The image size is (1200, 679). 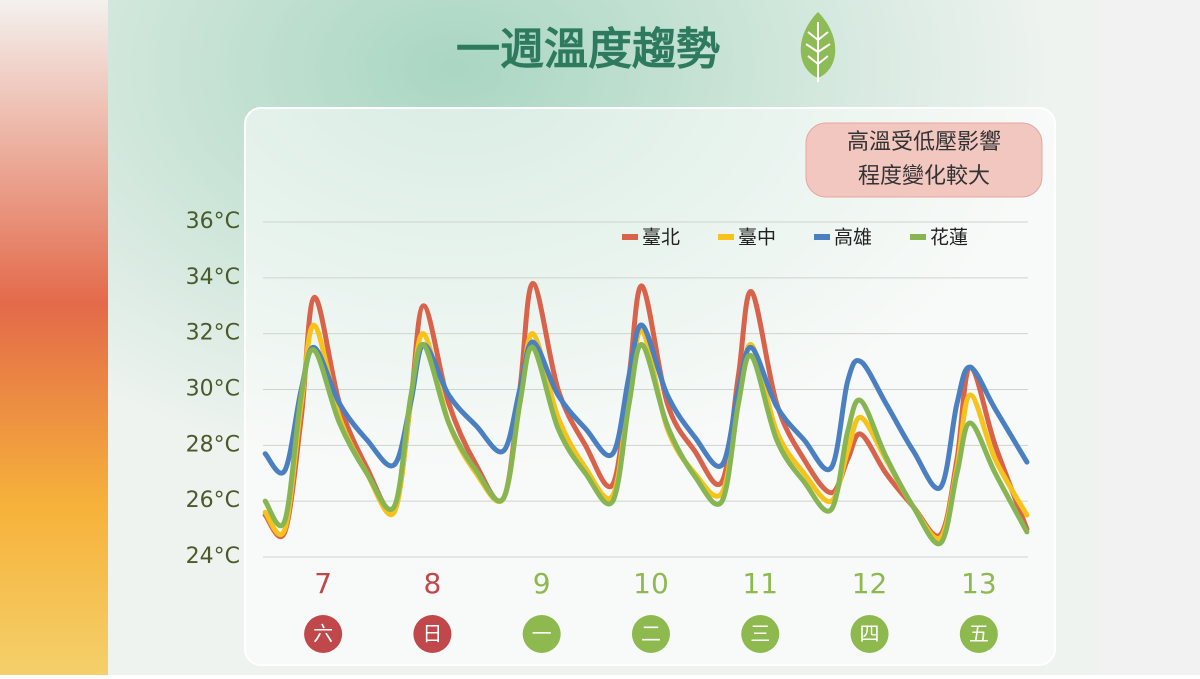 What do you see at coordinates (757, 238) in the screenshot?
I see `legend-label: 臺中` at bounding box center [757, 238].